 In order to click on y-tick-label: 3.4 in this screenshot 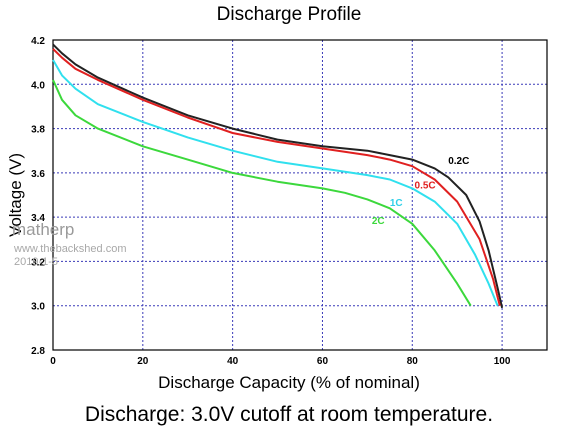, I will do `click(38, 218)`.